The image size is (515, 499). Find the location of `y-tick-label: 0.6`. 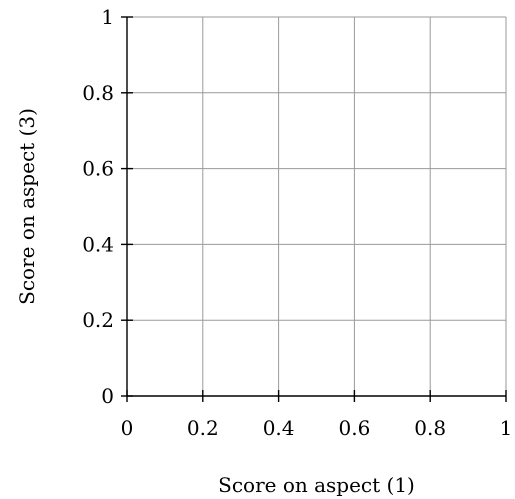

y-tick-label: 0.6 is located at coordinates (98, 169).